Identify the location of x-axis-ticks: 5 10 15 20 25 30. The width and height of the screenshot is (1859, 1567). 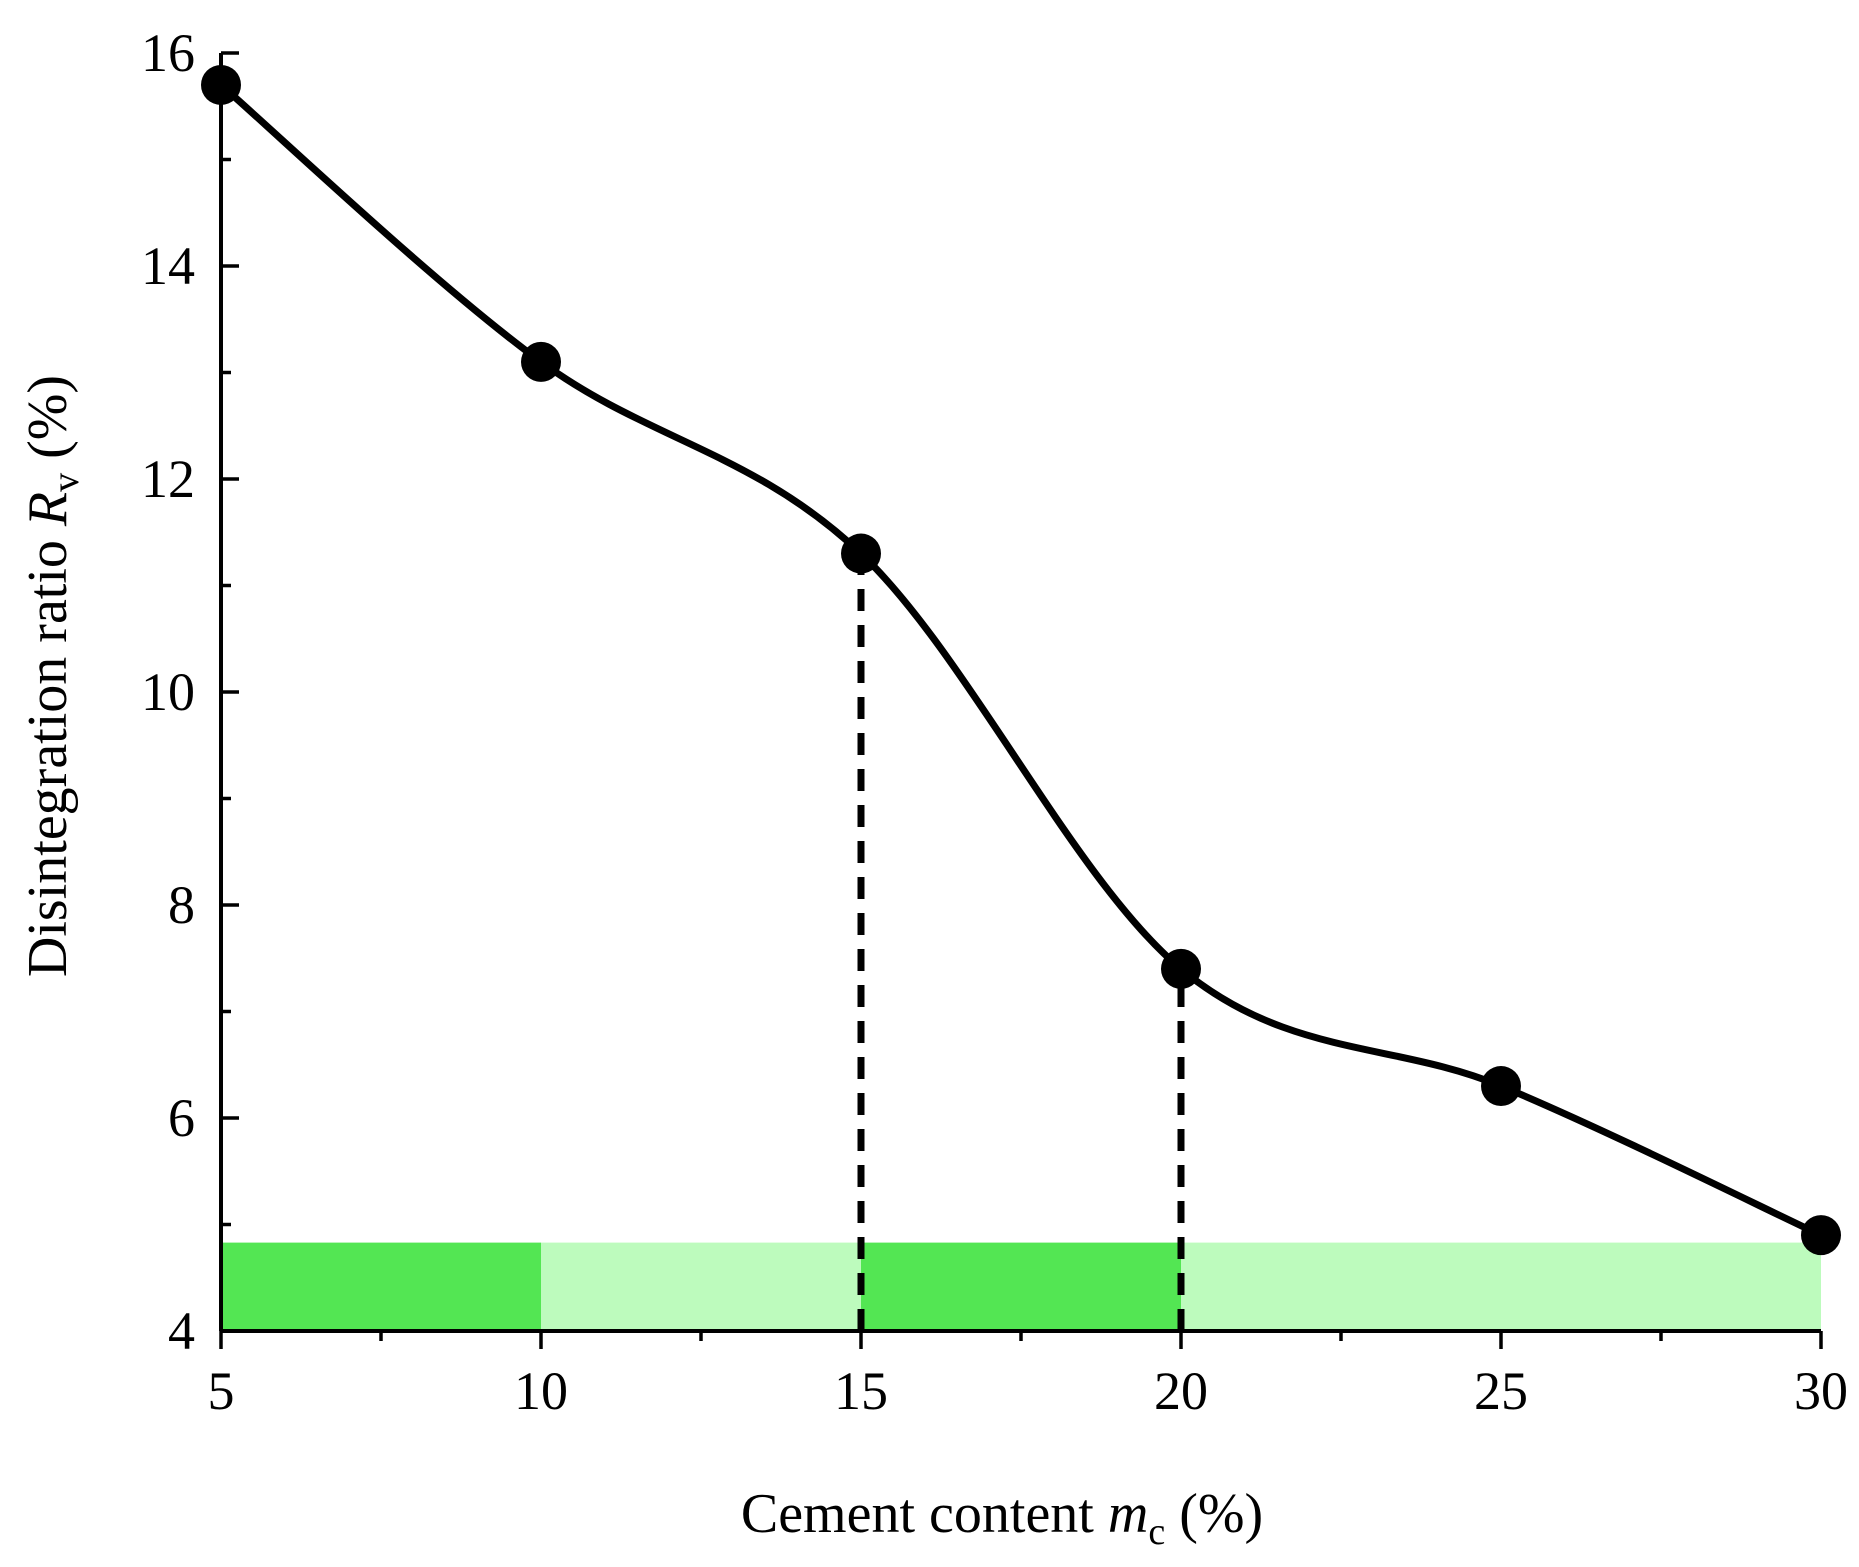
(1028, 1376).